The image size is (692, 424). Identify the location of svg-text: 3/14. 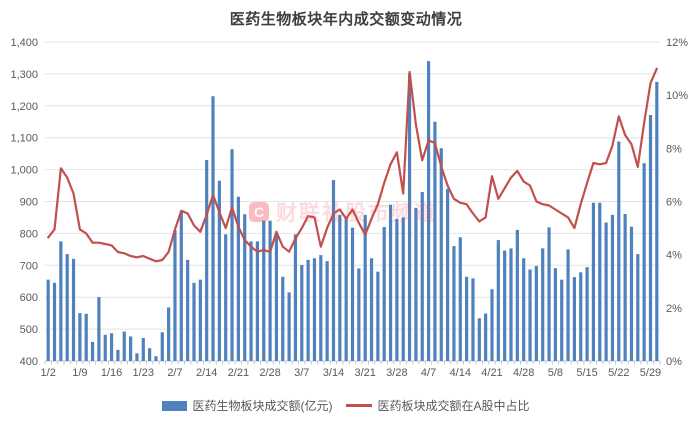
(333, 373).